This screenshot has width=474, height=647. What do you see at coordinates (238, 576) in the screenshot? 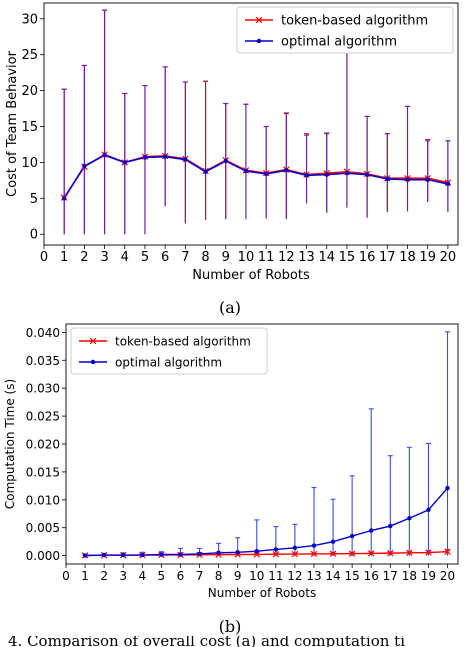
I see `x-tick-label: 9` at bounding box center [238, 576].